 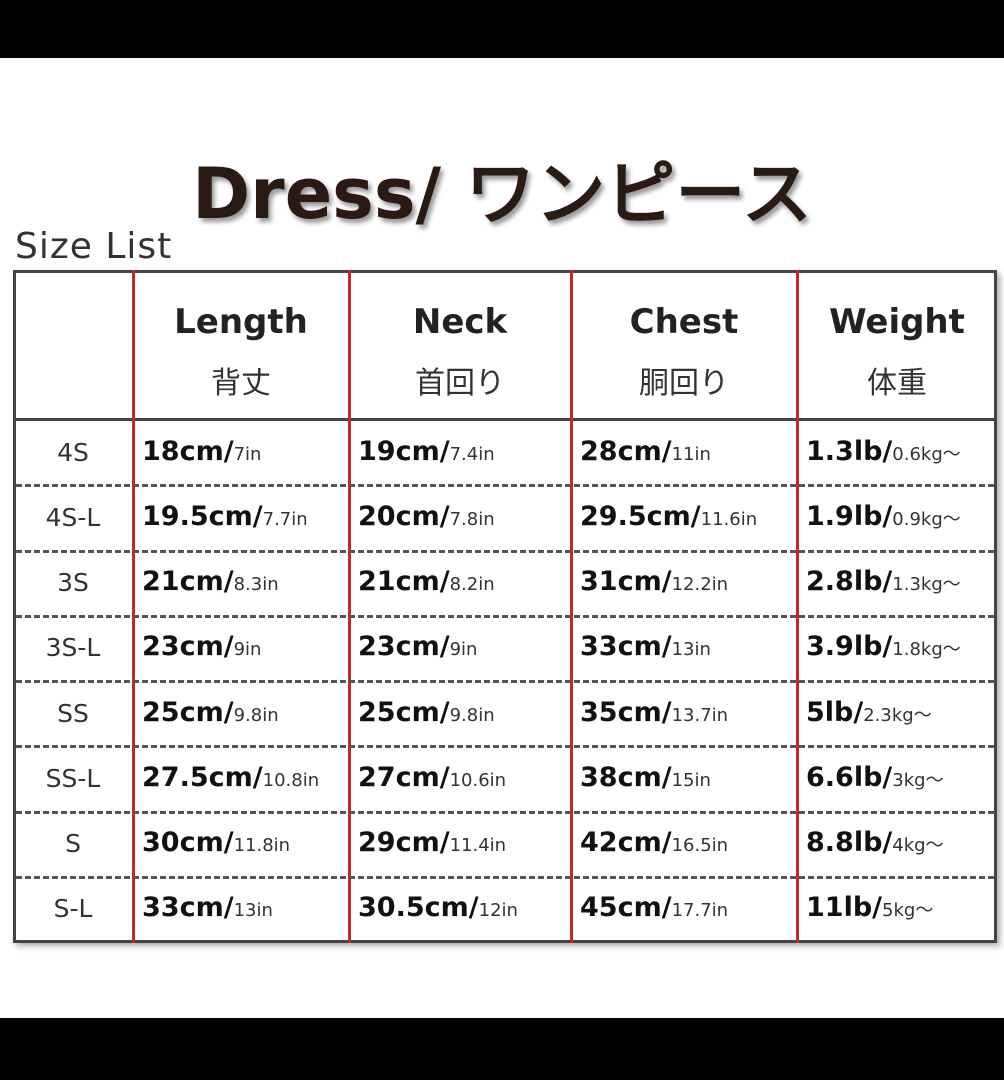 I want to click on cell: 30cm/11.8in, so click(x=216, y=842).